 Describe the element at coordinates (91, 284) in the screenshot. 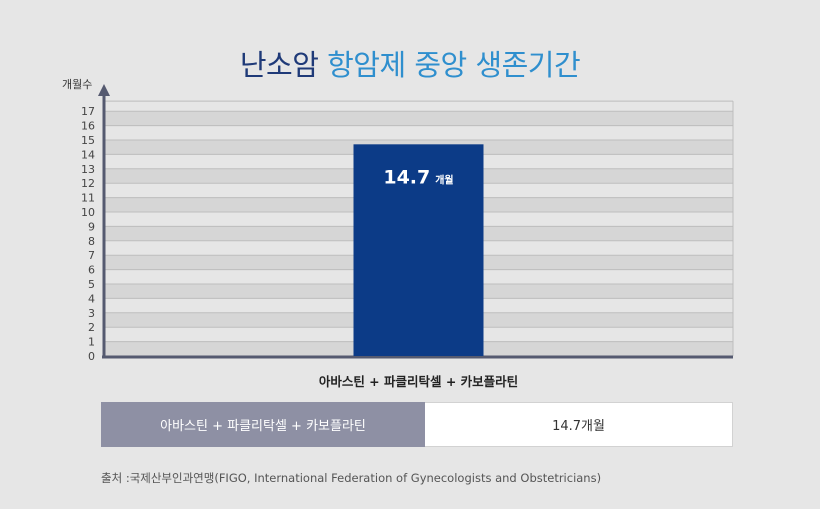

I see `y-tick-label: 5` at that location.